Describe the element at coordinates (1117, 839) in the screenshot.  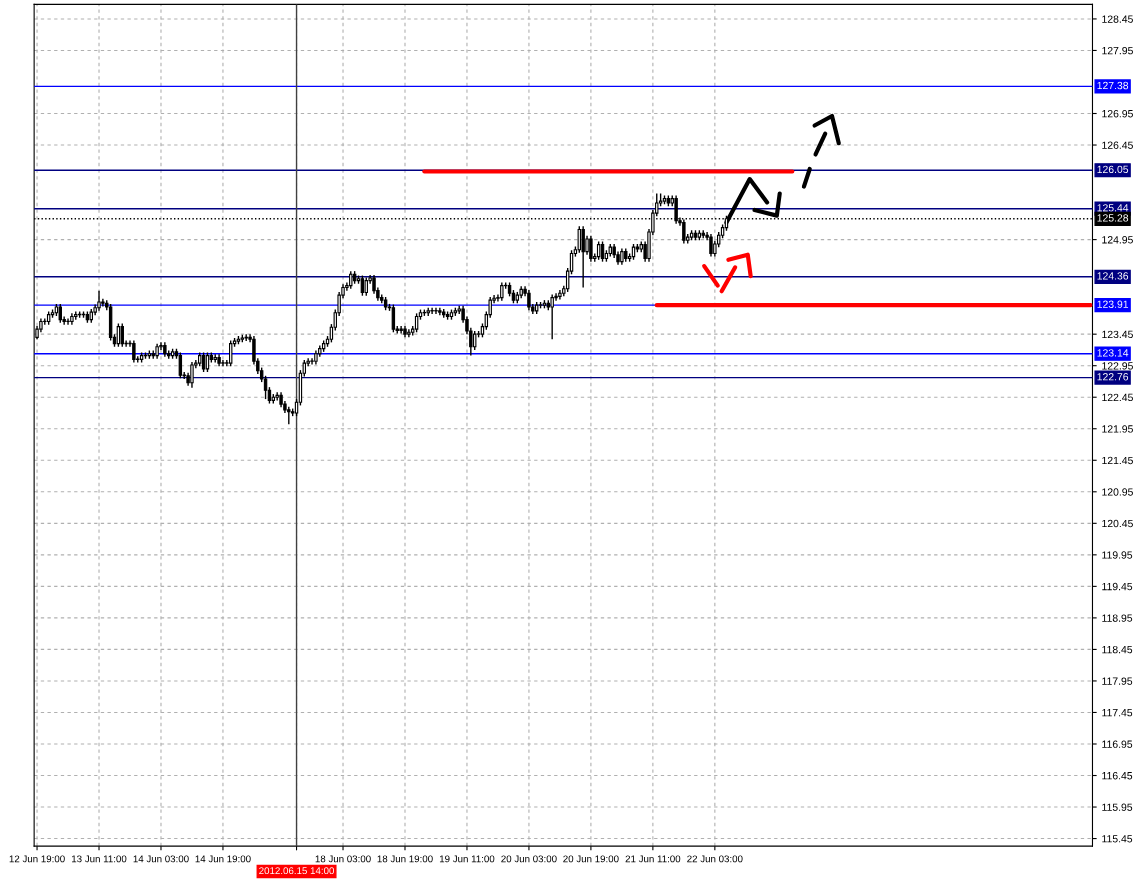
I see `y-tick-label: 115.45` at that location.